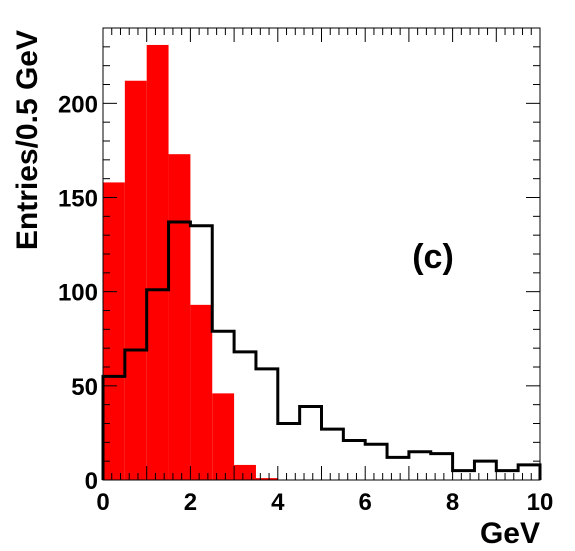 This screenshot has height=551, width=575. What do you see at coordinates (190, 502) in the screenshot?
I see `x-tick-label: 2` at bounding box center [190, 502].